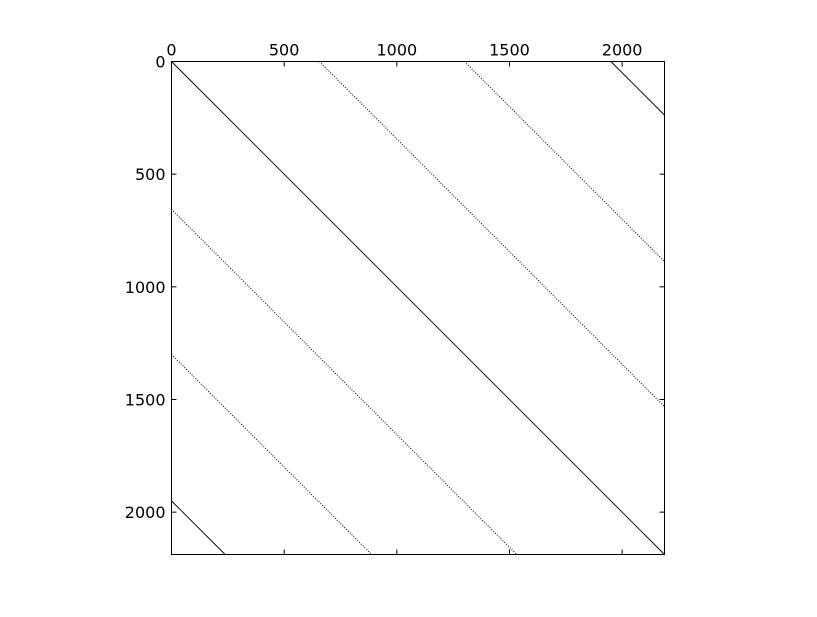 The image size is (817, 617). I want to click on y-tick-label: 0, so click(160, 62).